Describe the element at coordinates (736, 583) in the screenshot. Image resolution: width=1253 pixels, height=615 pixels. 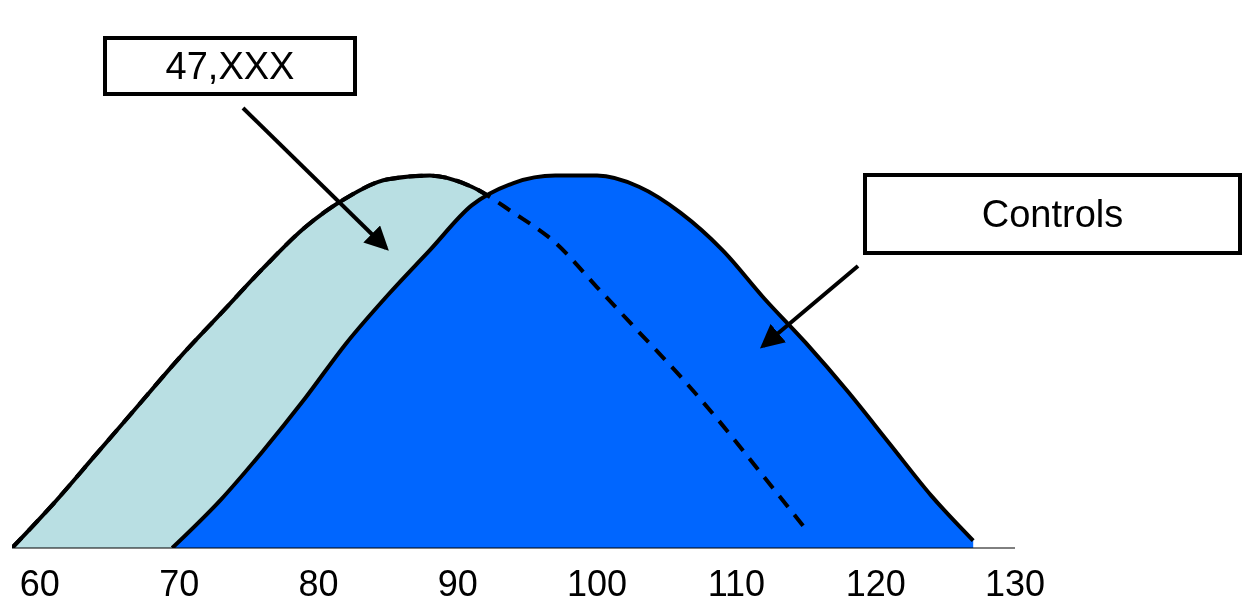
I see `x-tick-label: 110` at that location.